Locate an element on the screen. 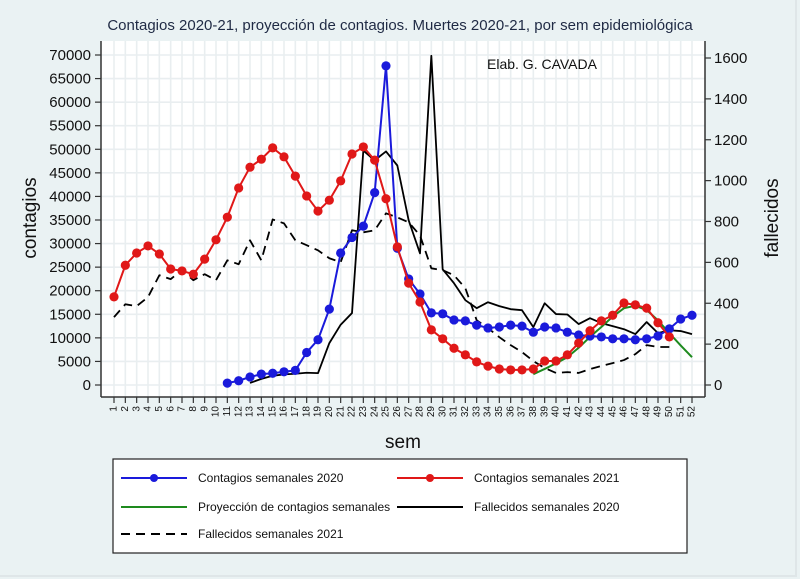  x-tick-label: 41 is located at coordinates (567, 412).